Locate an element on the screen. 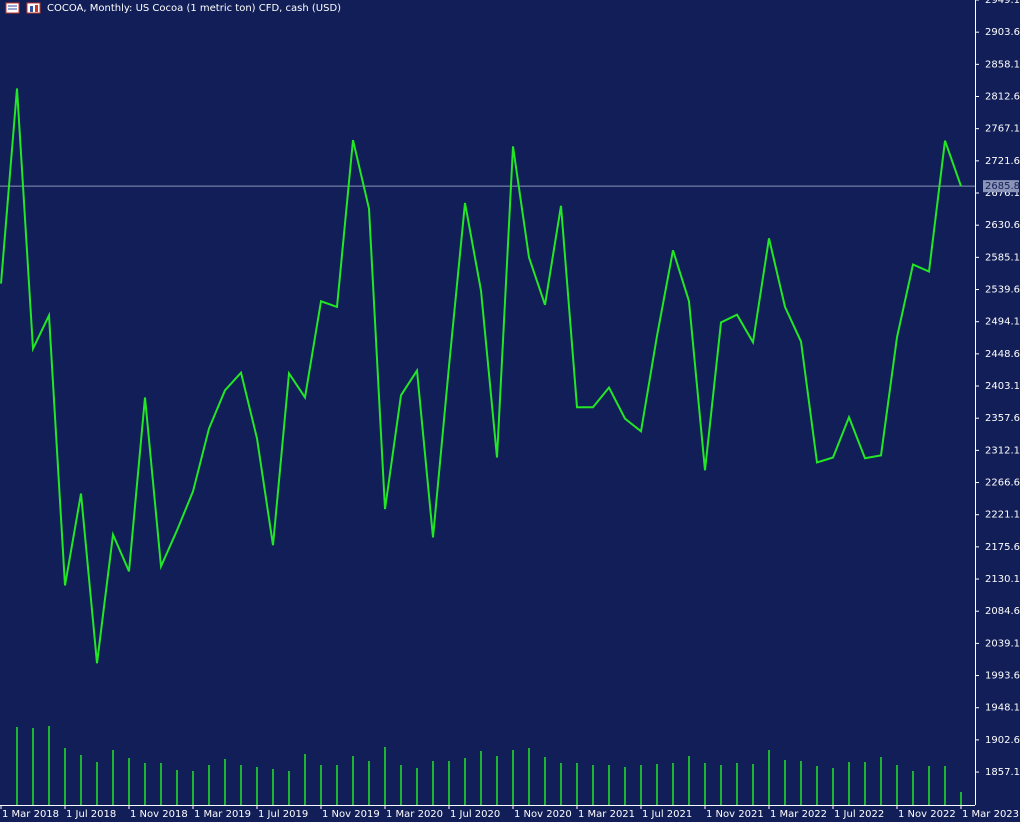 This screenshot has height=822, width=1020. x-tick-label: 1 Nov 2018 is located at coordinates (159, 814).